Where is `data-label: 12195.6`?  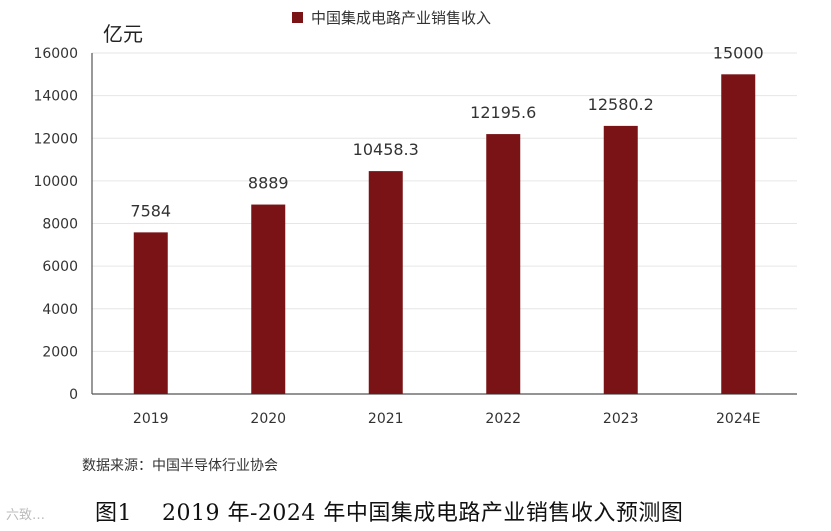
data-label: 12195.6 is located at coordinates (503, 112).